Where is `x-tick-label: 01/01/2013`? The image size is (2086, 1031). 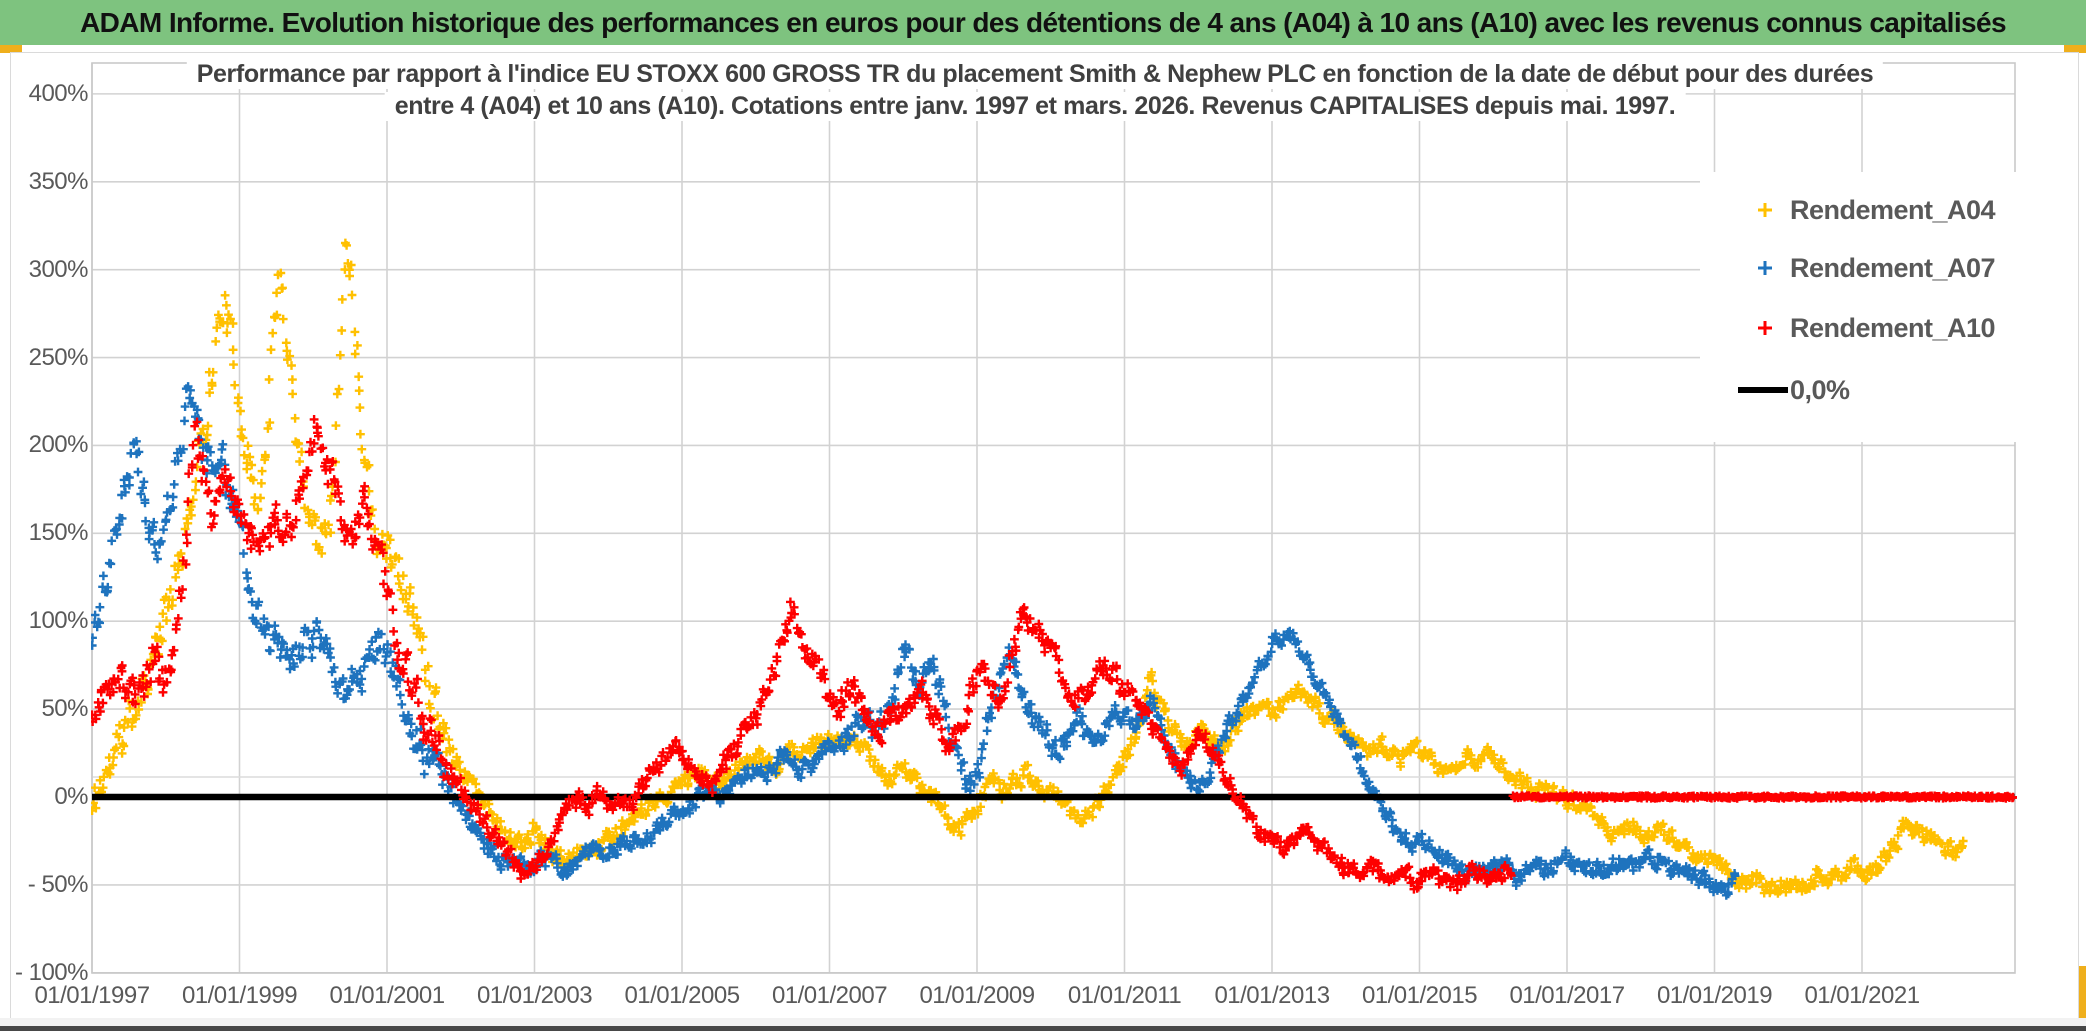
x-tick-label: 01/01/2013 is located at coordinates (1272, 995).